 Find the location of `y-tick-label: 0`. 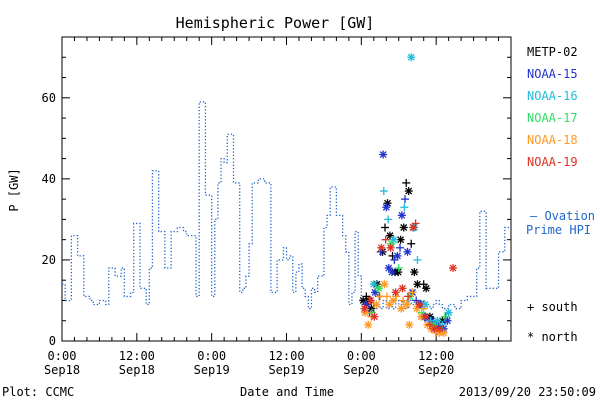

y-tick-label: 0 is located at coordinates (52, 341).